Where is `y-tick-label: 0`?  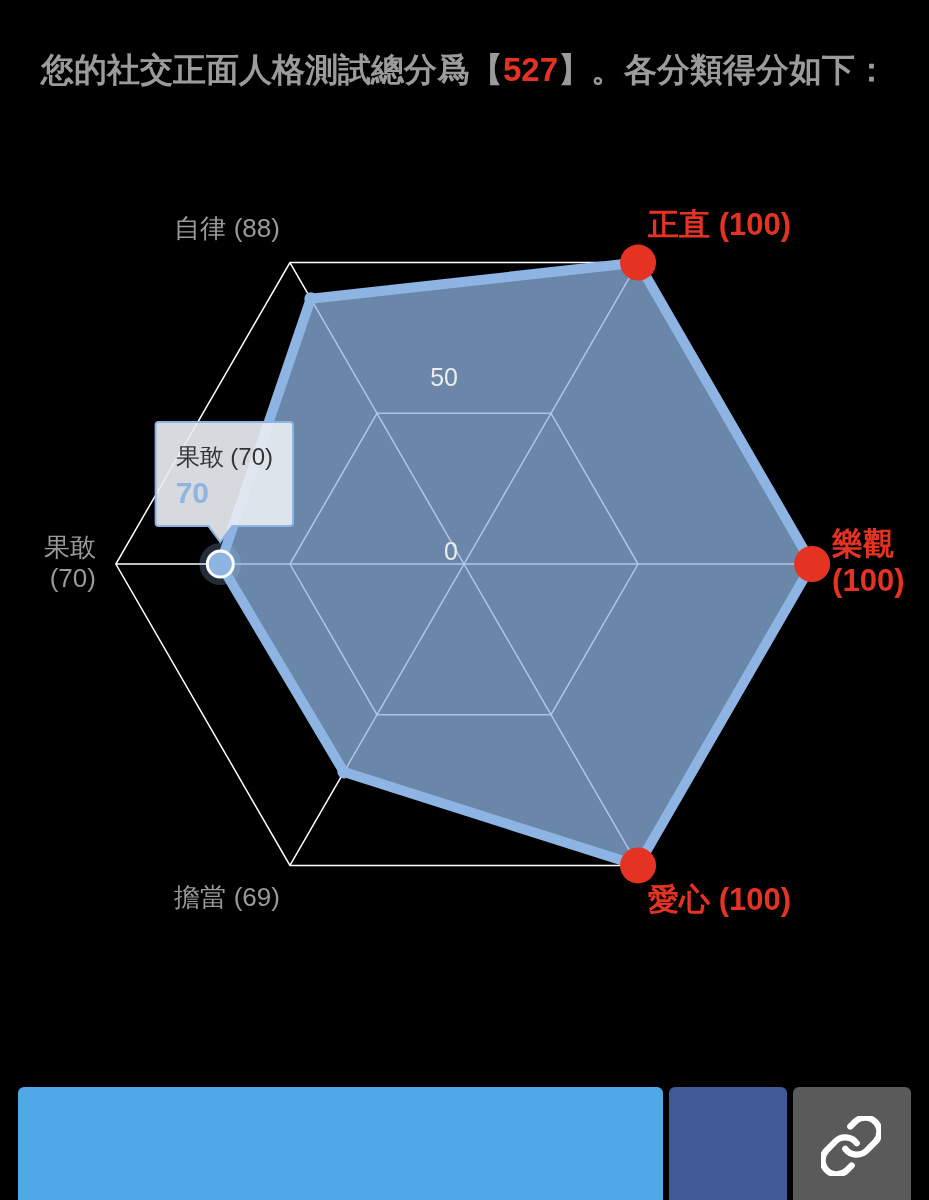 y-tick-label: 0 is located at coordinates (451, 551).